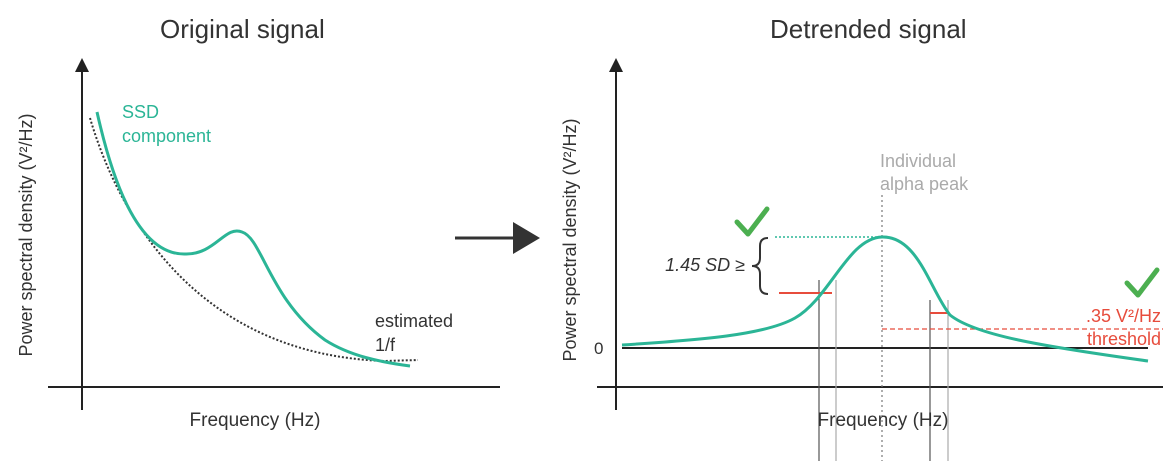 The image size is (1163, 461). I want to click on zero-label: 0, so click(598, 348).